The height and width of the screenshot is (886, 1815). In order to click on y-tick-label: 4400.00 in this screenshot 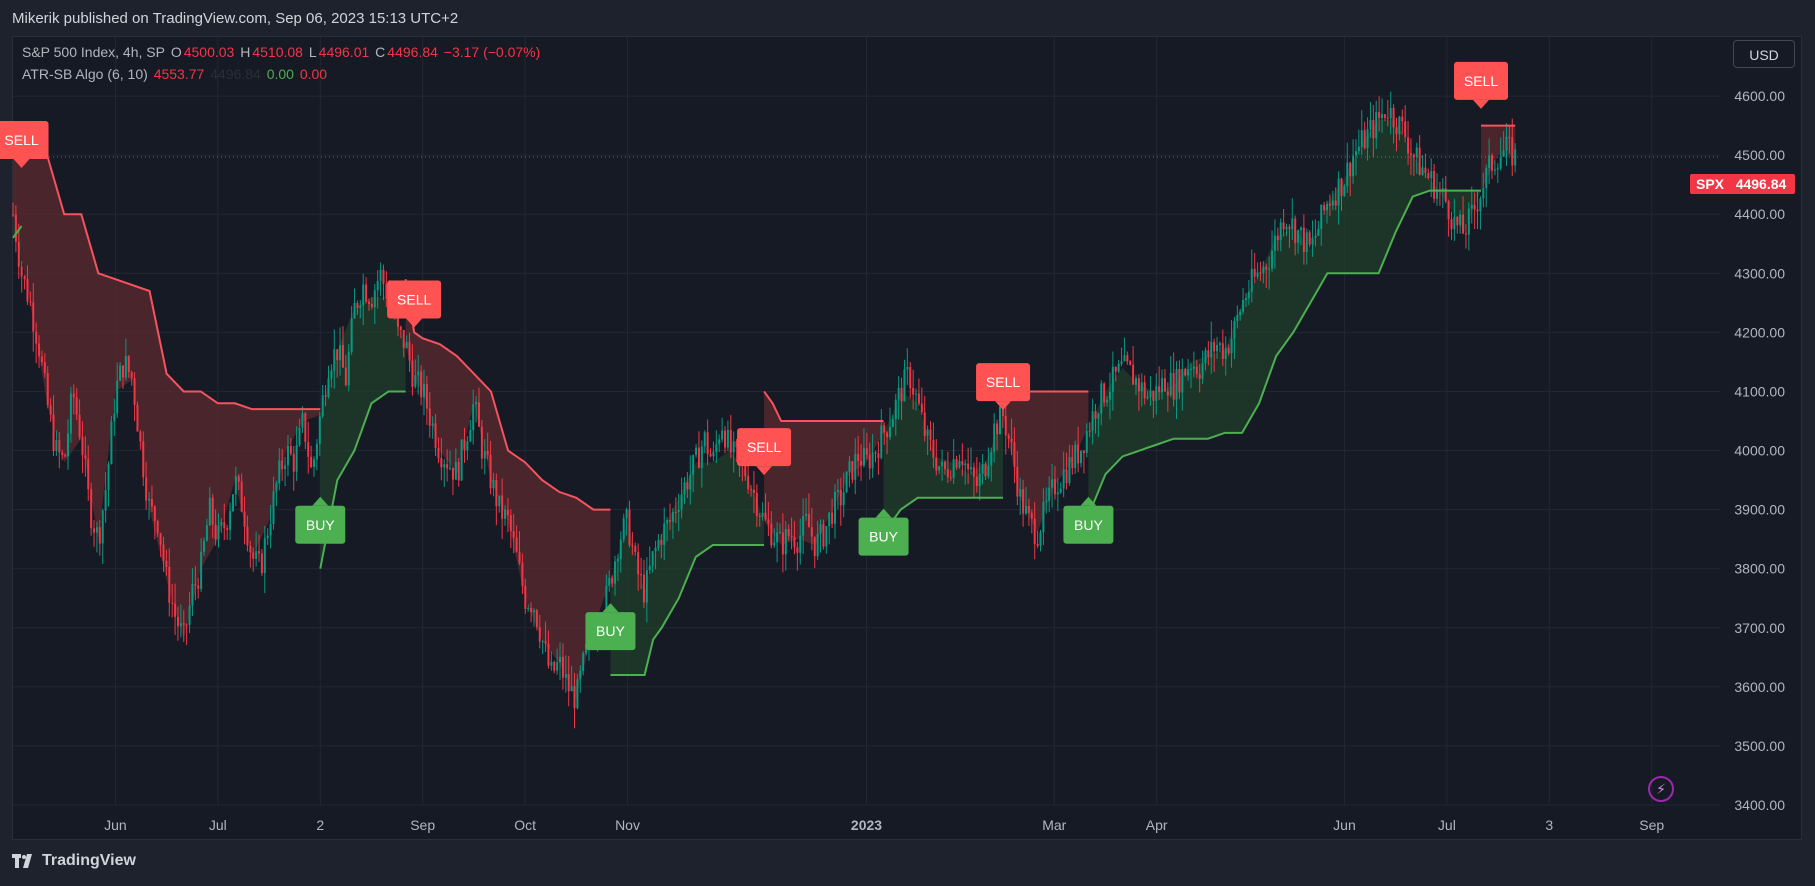, I will do `click(1759, 214)`.